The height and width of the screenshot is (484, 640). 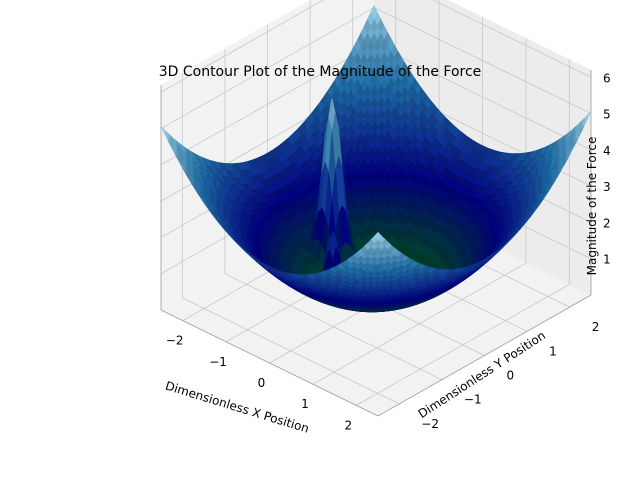 I want to click on y-tick-label: 0, so click(x=511, y=376).